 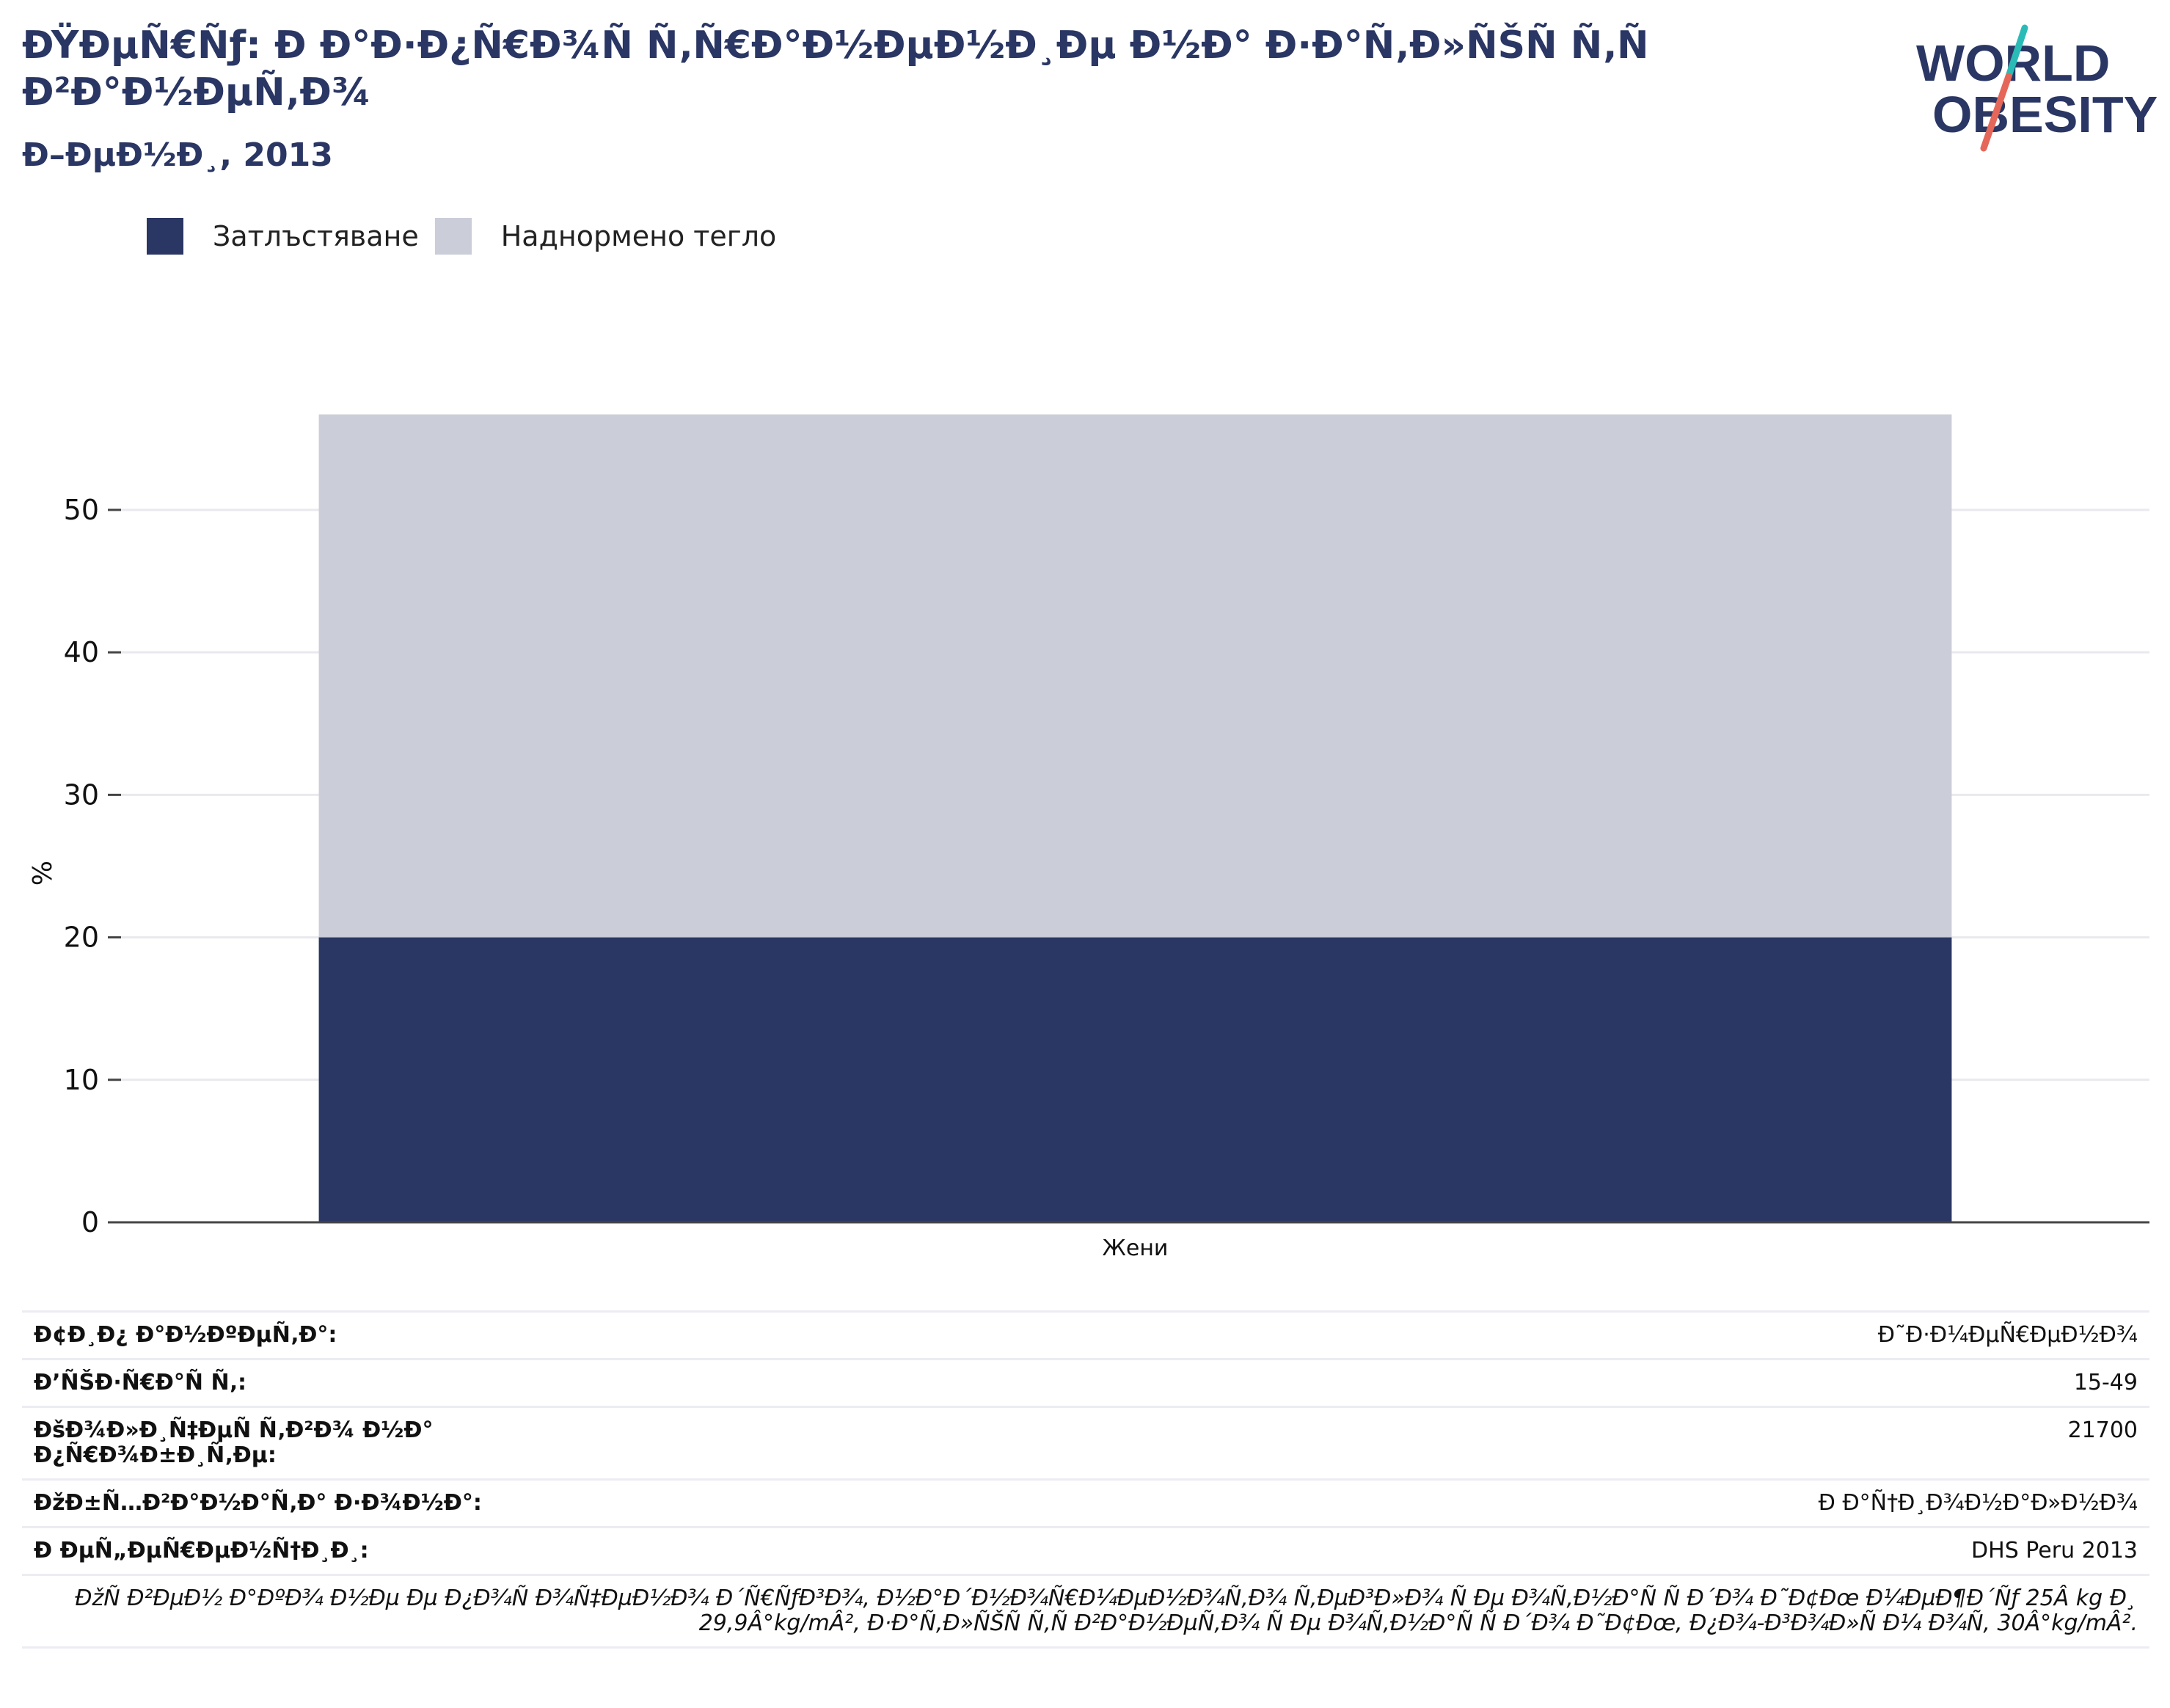 I want to click on y-tick-label-10: 10, so click(x=82, y=1080).